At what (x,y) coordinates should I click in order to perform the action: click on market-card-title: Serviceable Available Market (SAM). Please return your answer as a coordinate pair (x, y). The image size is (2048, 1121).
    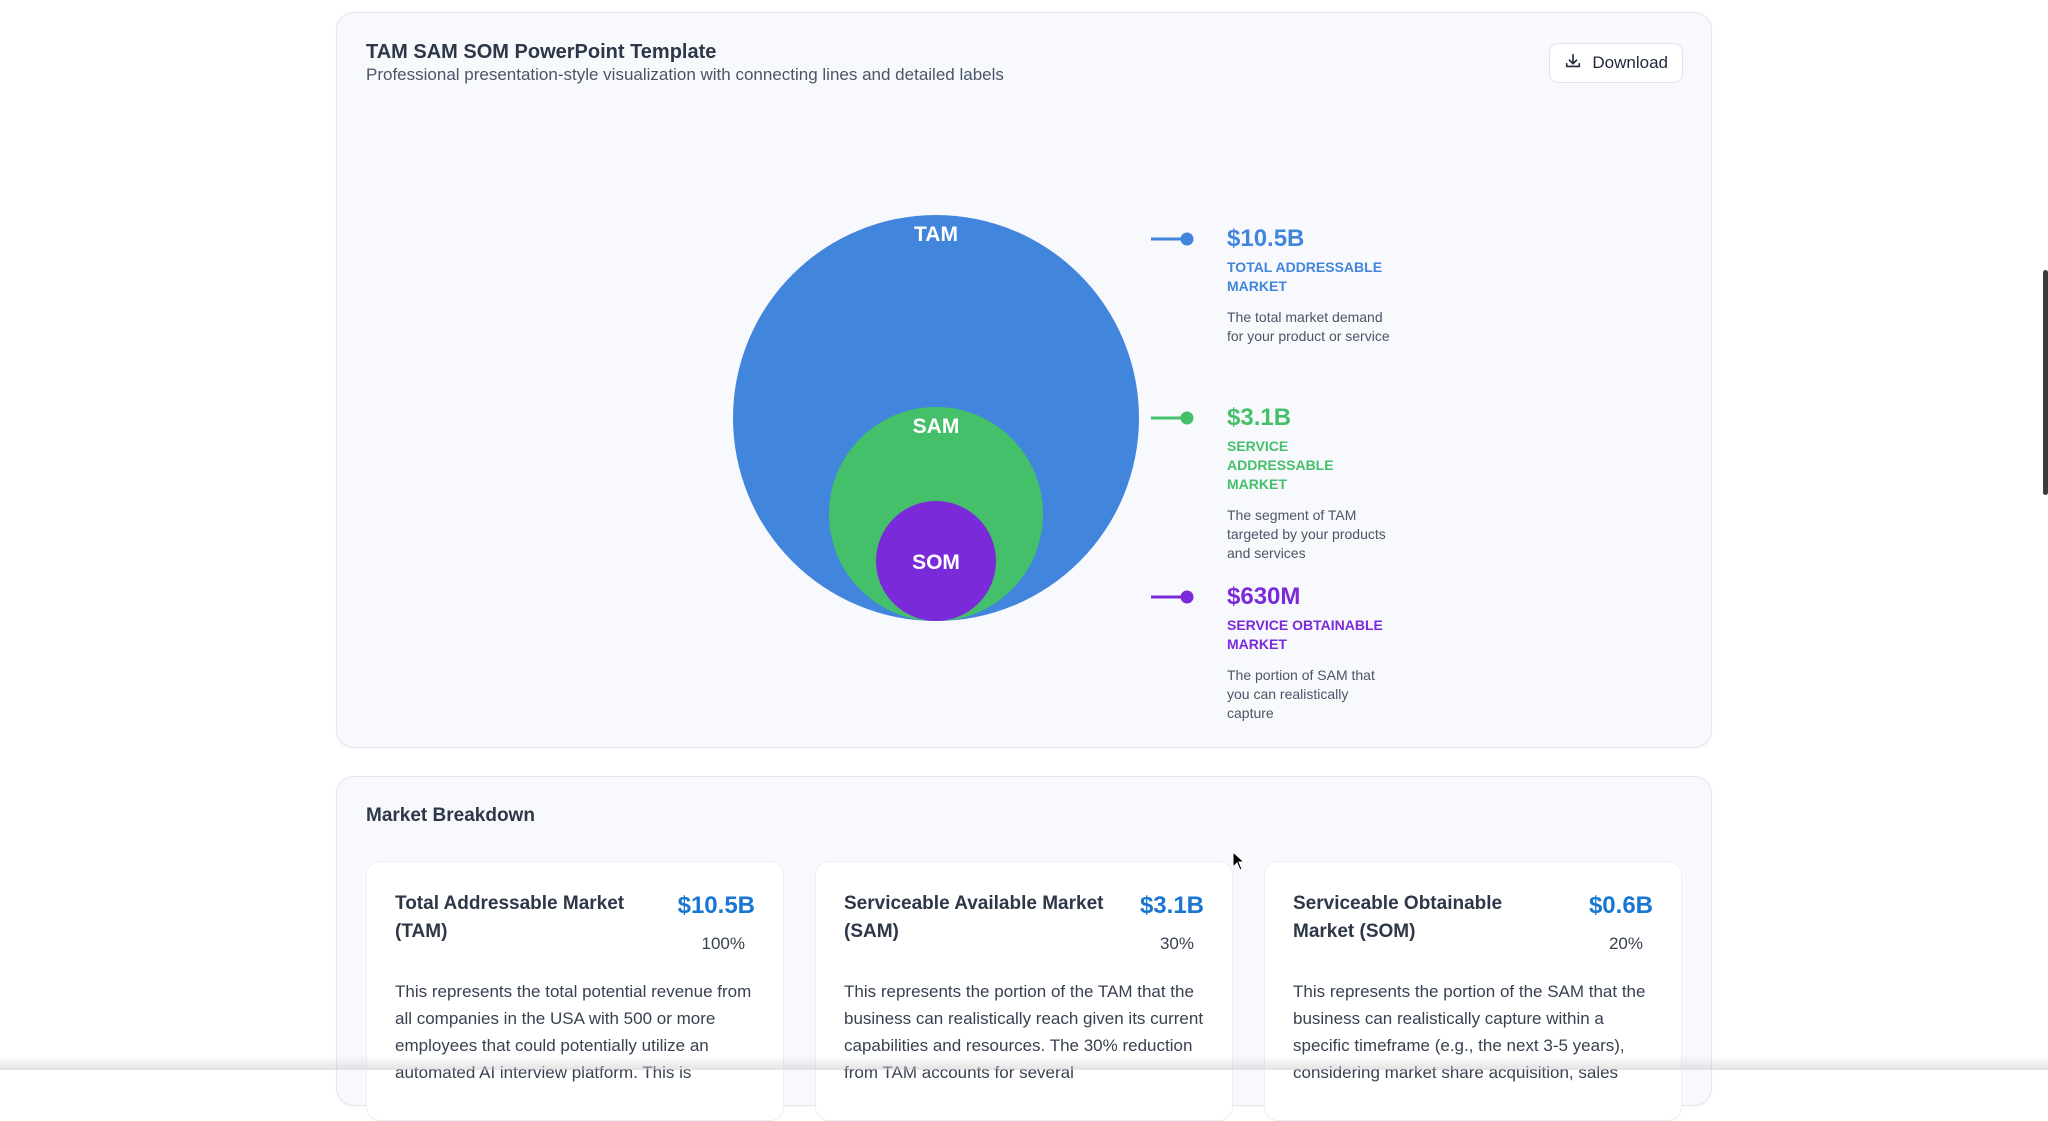
    Looking at the image, I should click on (974, 917).